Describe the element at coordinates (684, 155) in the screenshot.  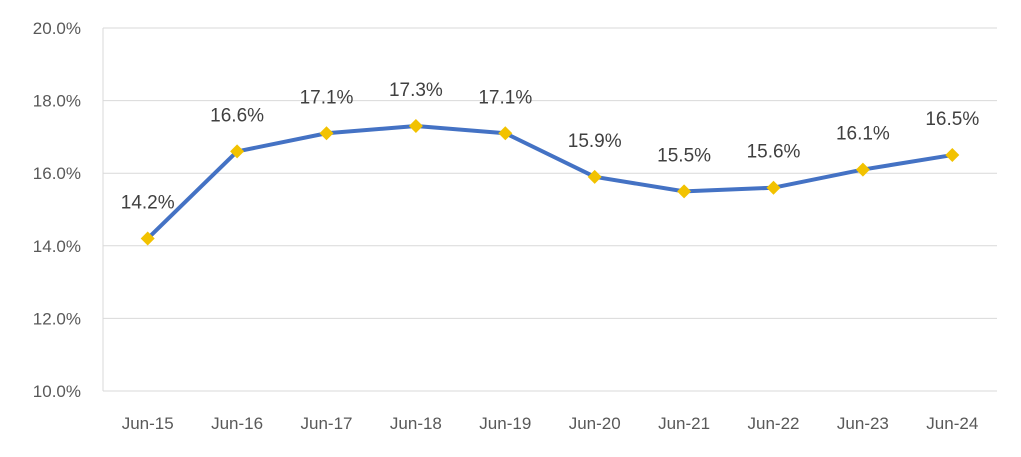
I see `data-label: 15.5%` at that location.